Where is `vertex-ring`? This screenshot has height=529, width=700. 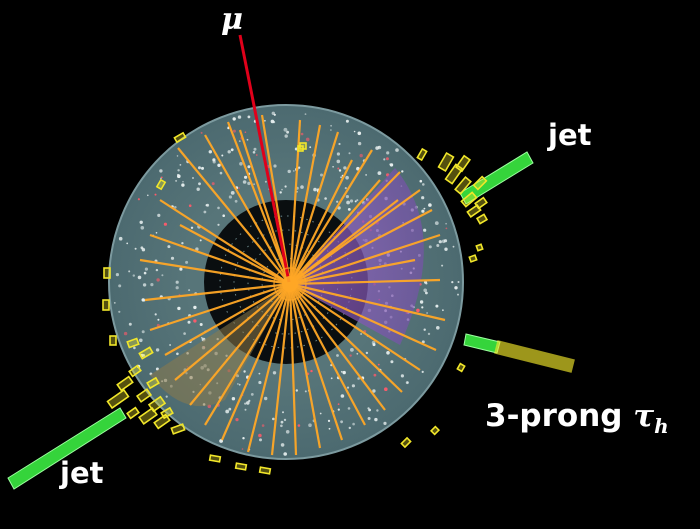 vertex-ring is located at coordinates (290, 284).